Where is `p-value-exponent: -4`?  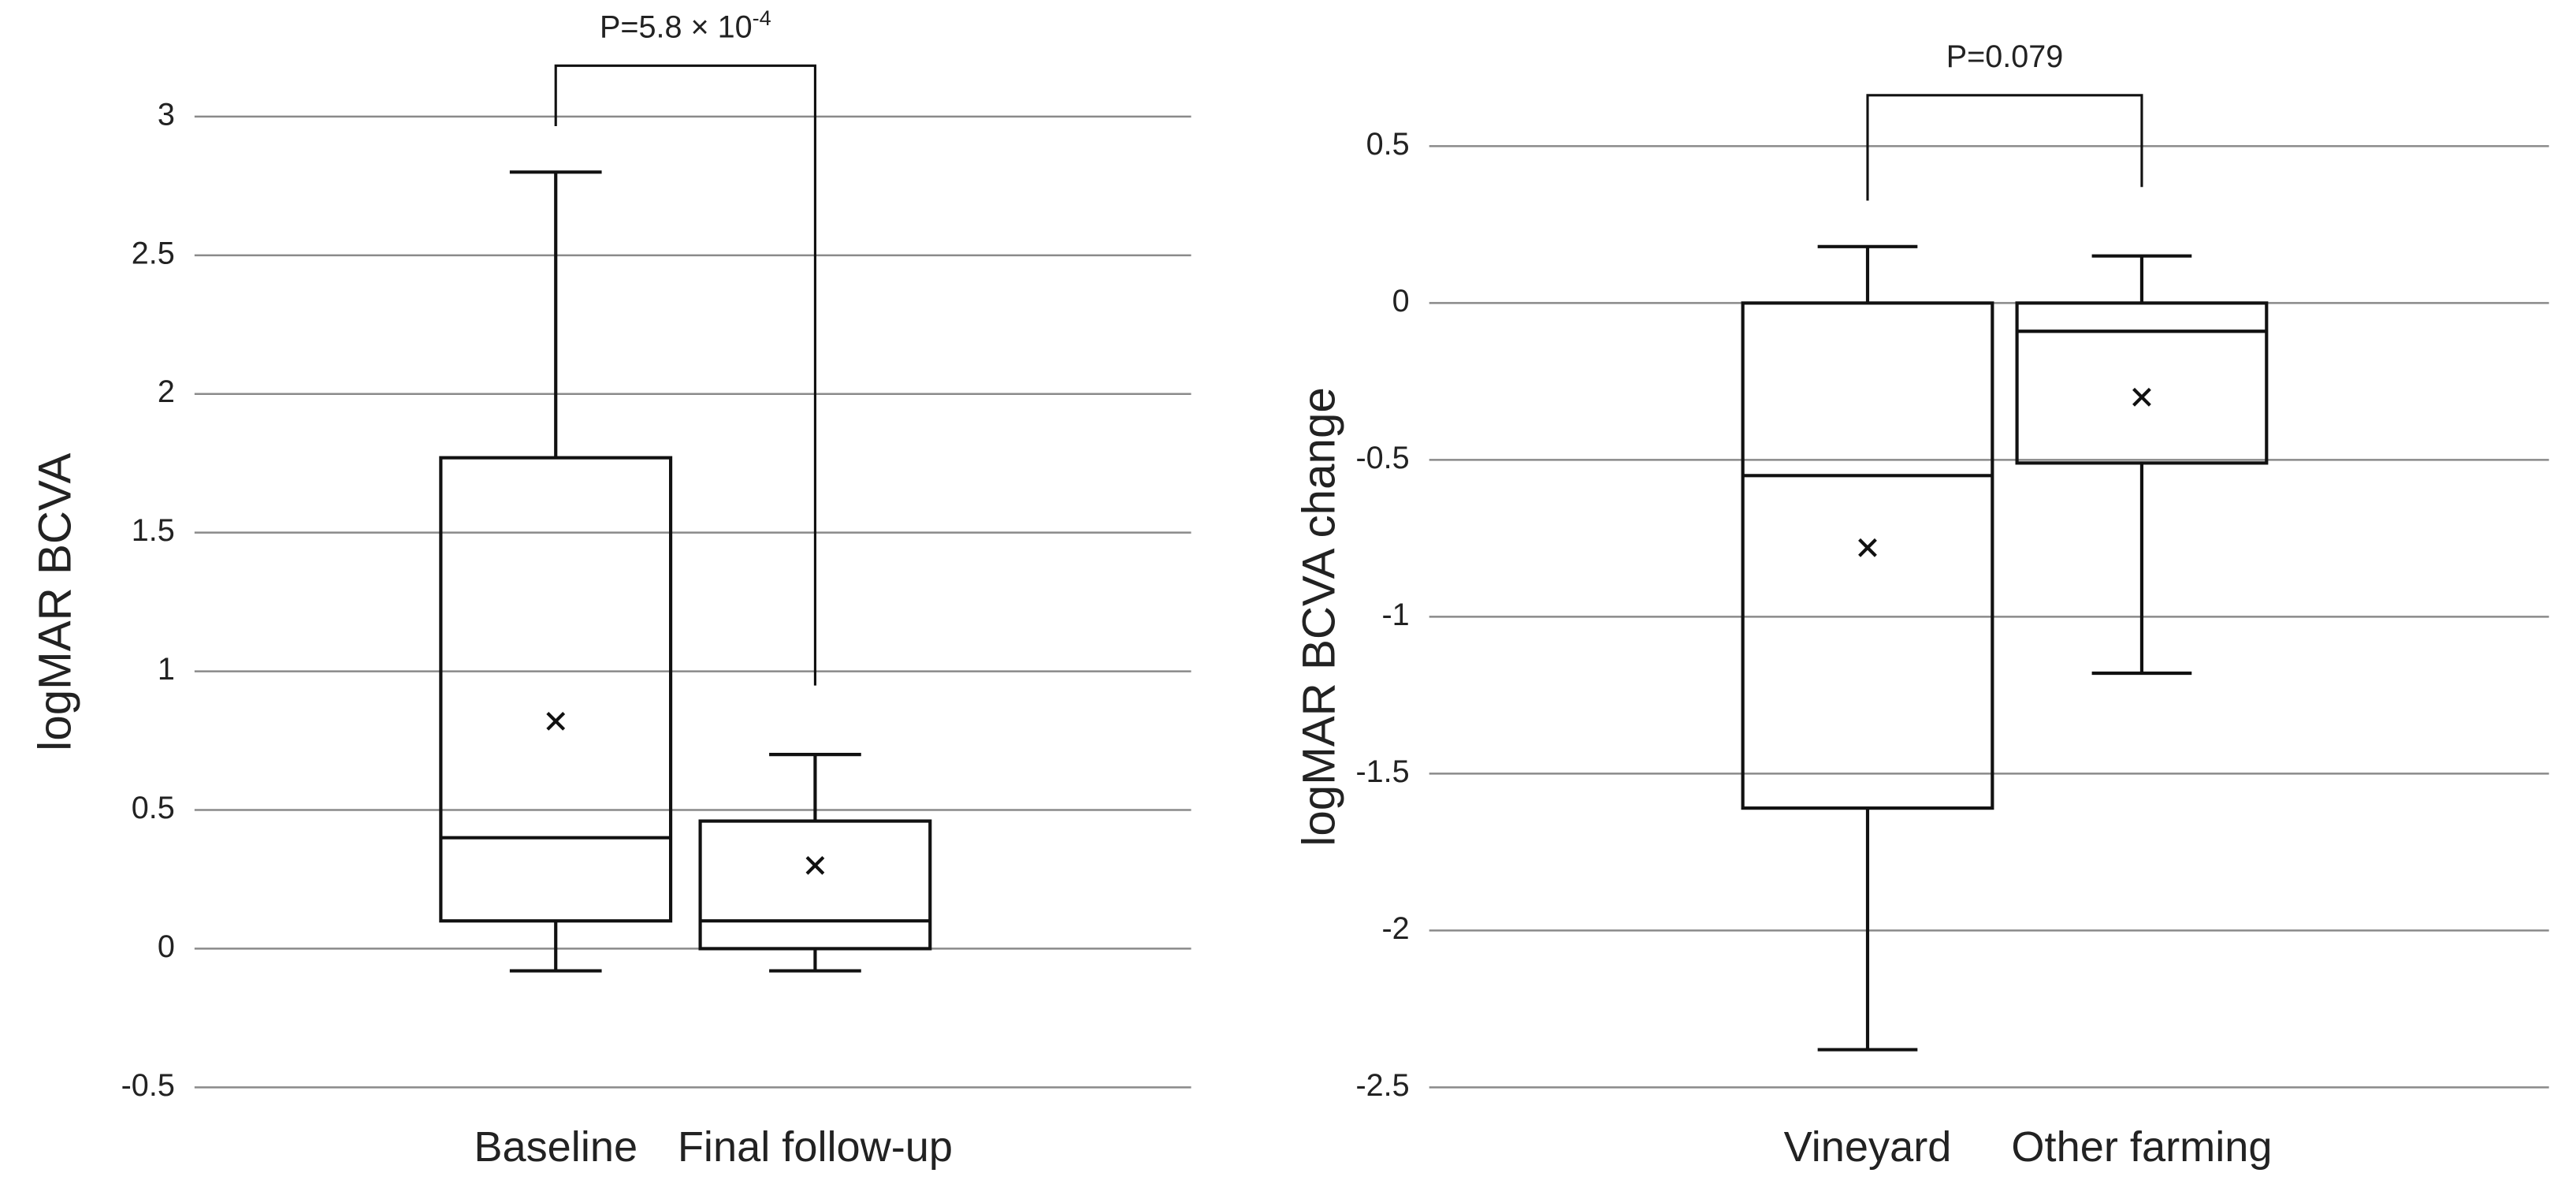 p-value-exponent: -4 is located at coordinates (762, 18).